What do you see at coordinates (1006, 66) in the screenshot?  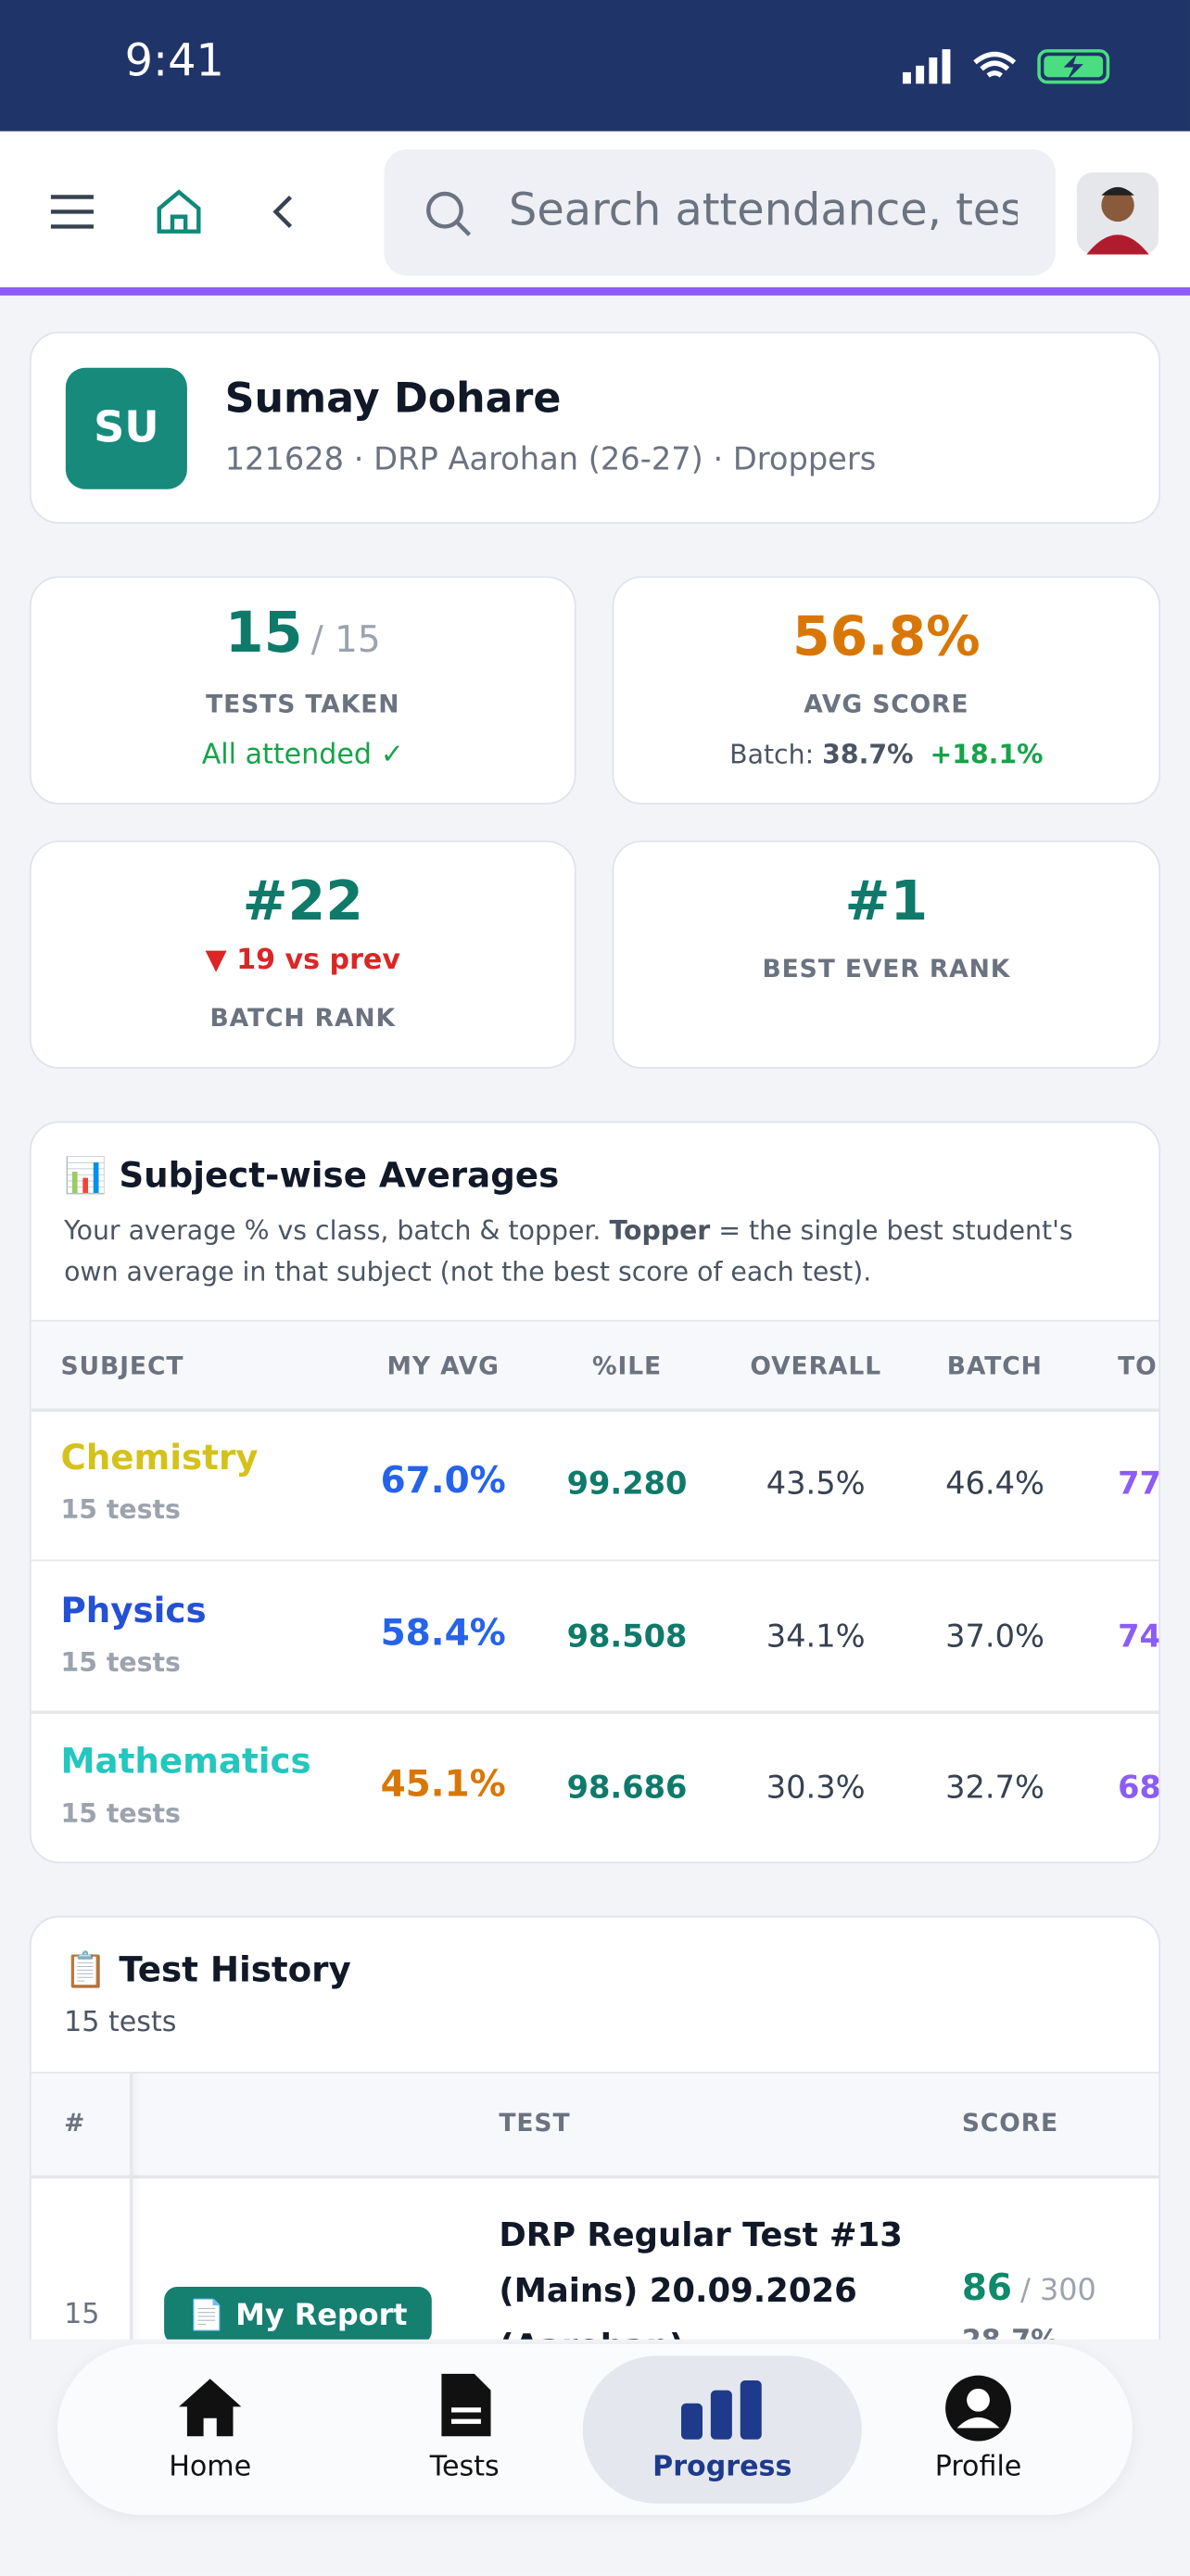 I see `status-icons` at bounding box center [1006, 66].